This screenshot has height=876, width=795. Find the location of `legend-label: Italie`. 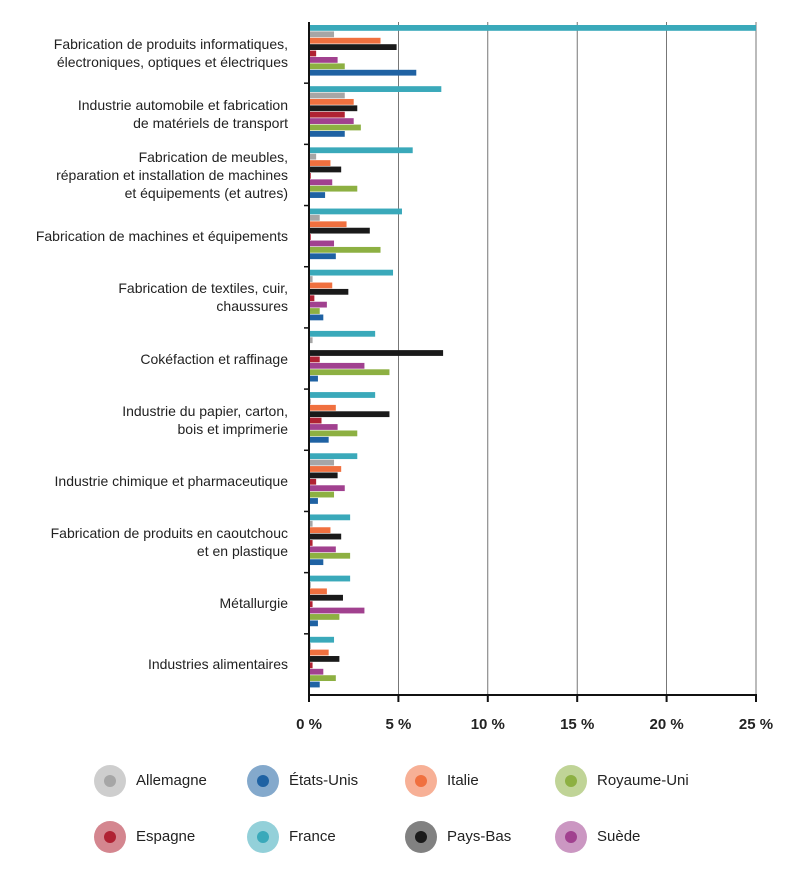

legend-label: Italie is located at coordinates (463, 780).